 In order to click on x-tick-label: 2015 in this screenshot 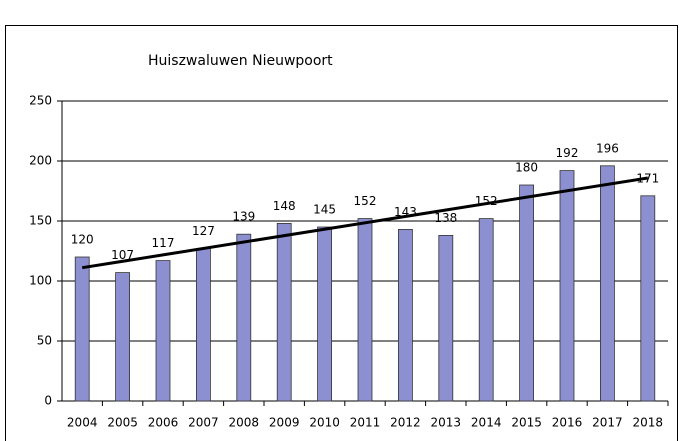, I will do `click(526, 423)`.